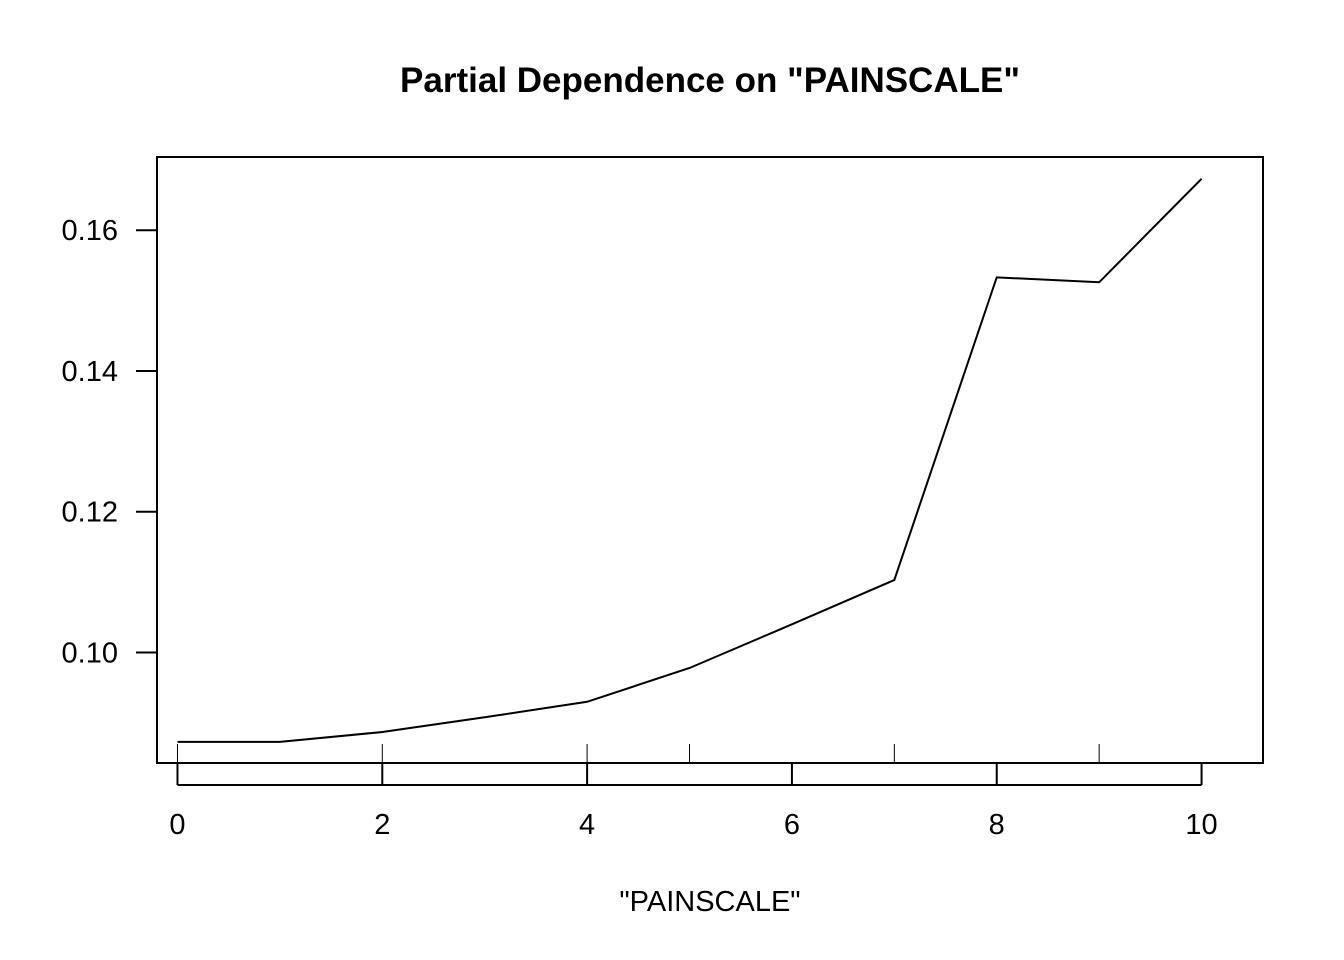 The height and width of the screenshot is (960, 1344). Describe the element at coordinates (90, 513) in the screenshot. I see `y-tick-label: 0.12` at that location.